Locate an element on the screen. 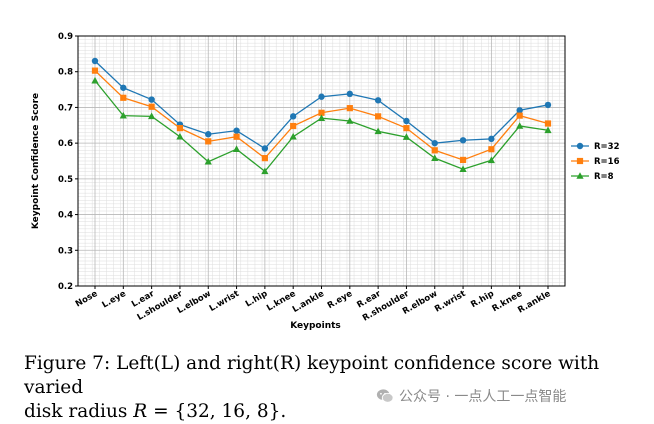 Image resolution: width=654 pixels, height=424 pixels. y-axis-label: Keypoint Confidence Score is located at coordinates (36, 161).